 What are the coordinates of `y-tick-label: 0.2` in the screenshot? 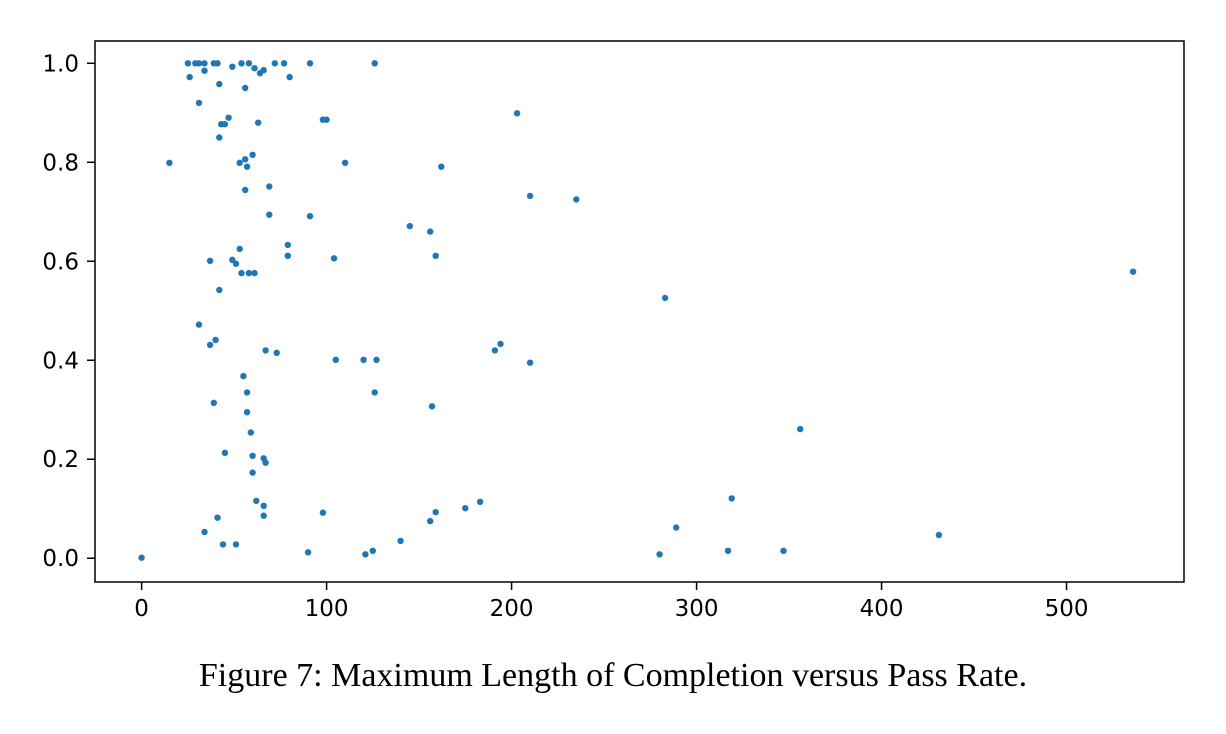 It's located at (60, 460).